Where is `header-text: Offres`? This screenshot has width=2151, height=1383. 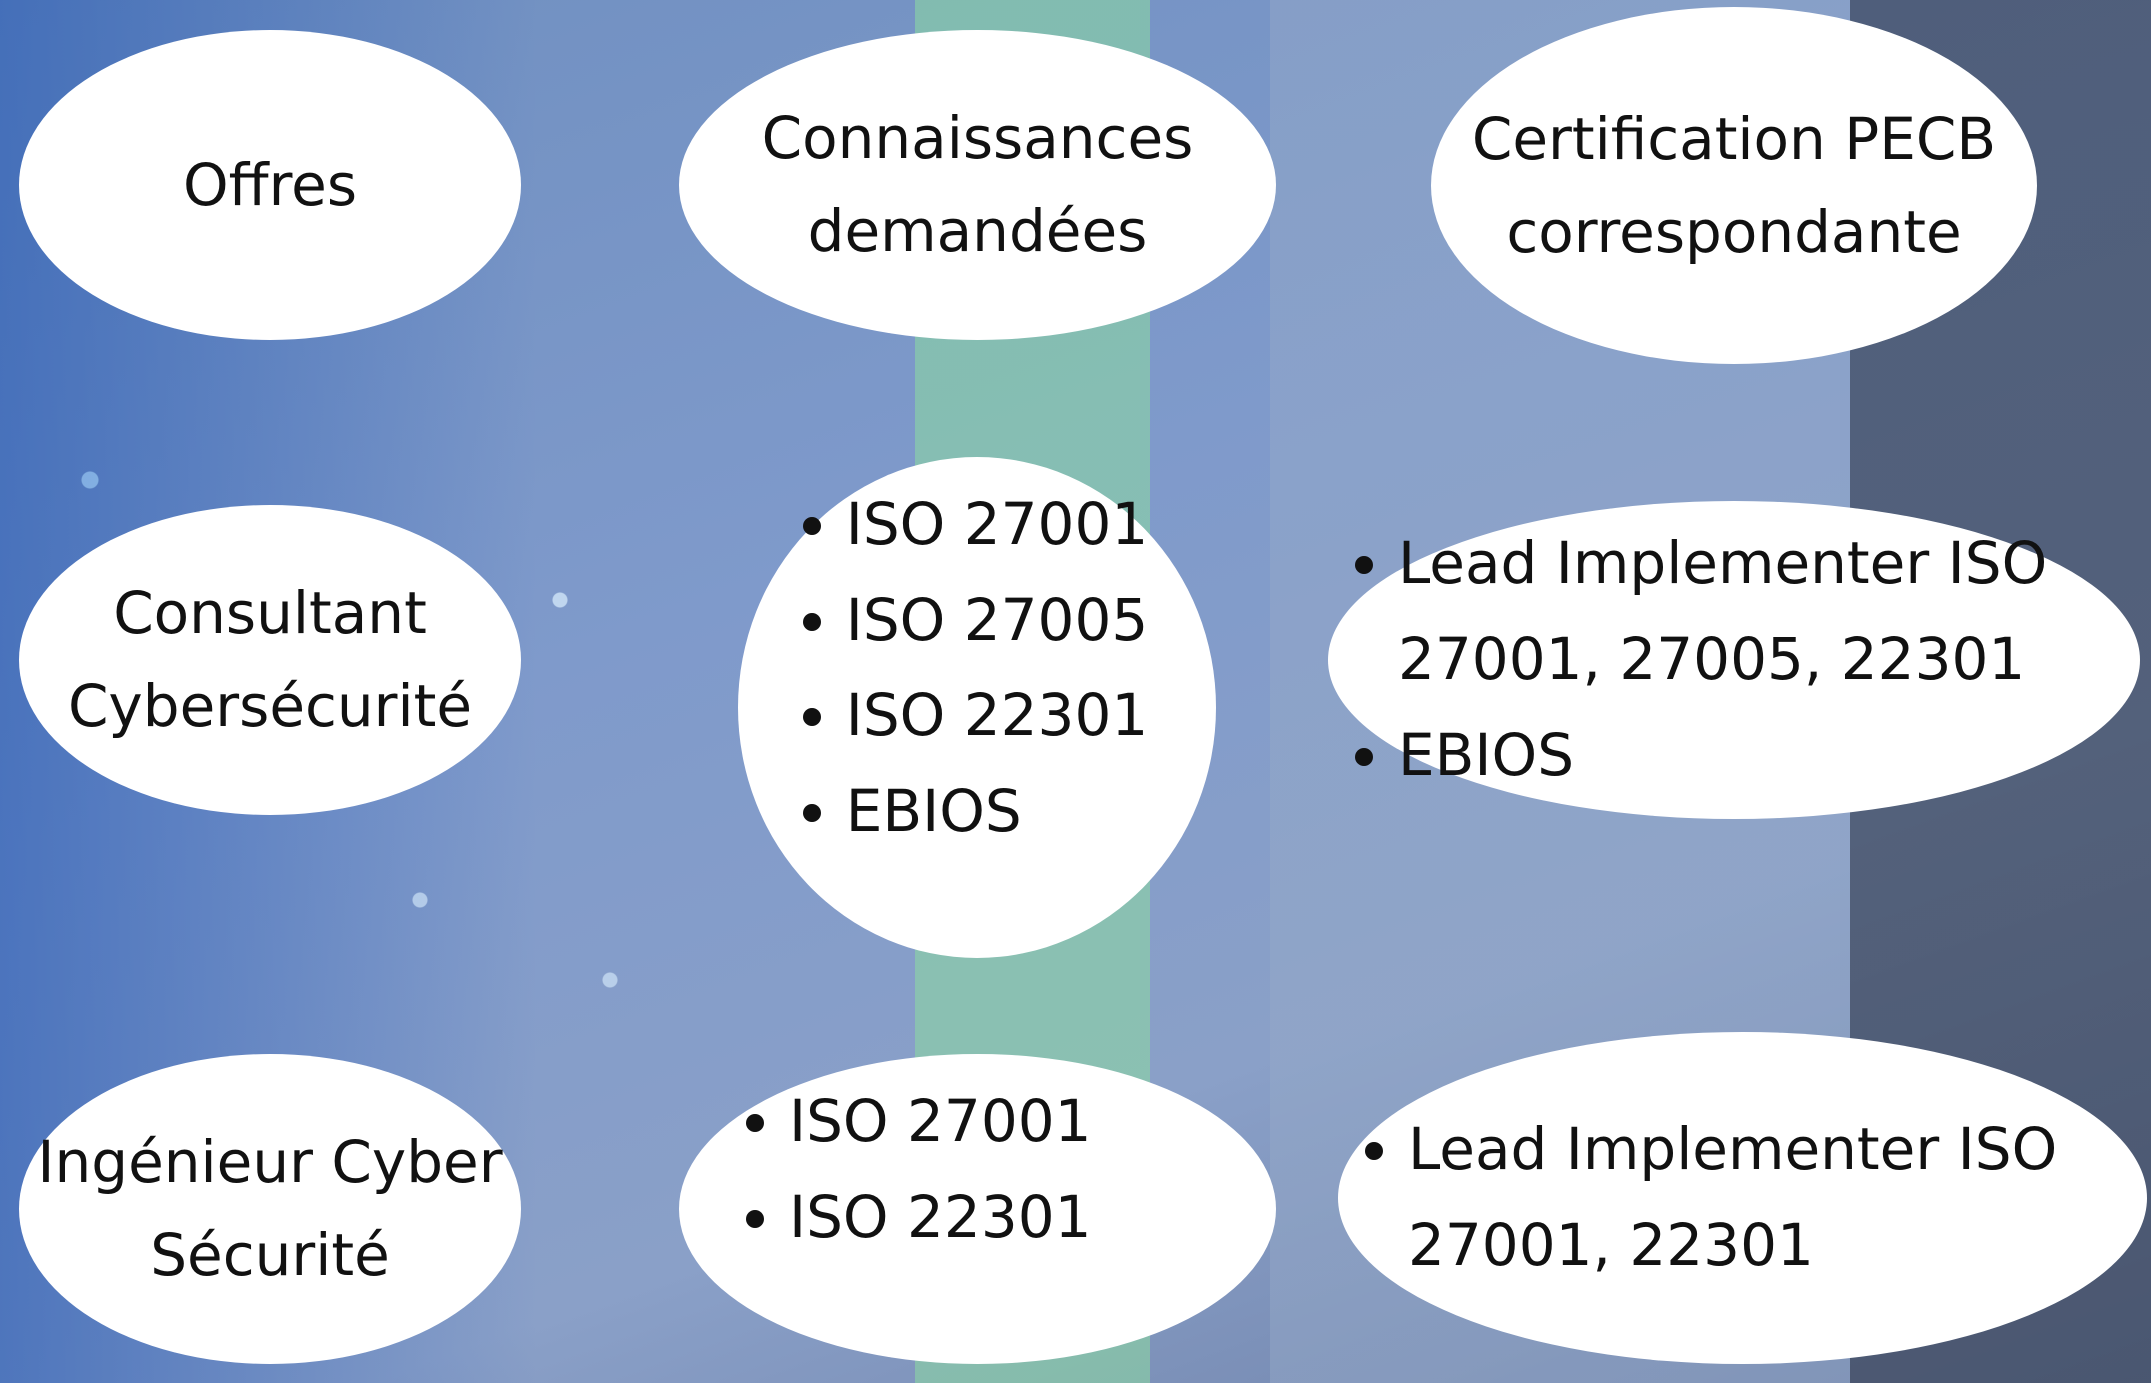
header-text: Offres is located at coordinates (270, 184).